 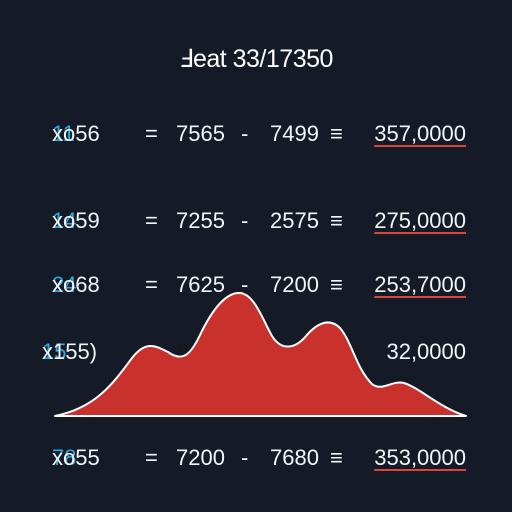 What do you see at coordinates (64, 457) in the screenshot?
I see `row-id-lead: 78` at bounding box center [64, 457].